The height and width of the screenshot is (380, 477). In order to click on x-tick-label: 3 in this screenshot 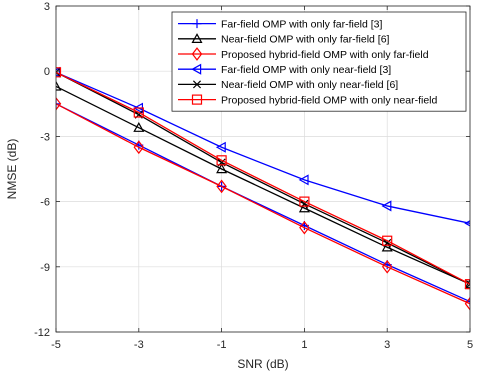, I will do `click(387, 345)`.